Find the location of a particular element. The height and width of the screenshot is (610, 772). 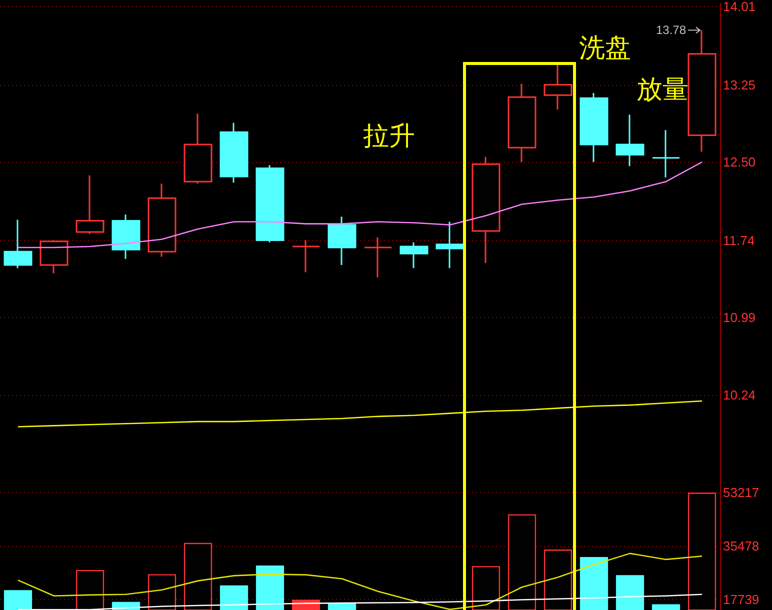

y-tick-label: 10.24 is located at coordinates (739, 394).